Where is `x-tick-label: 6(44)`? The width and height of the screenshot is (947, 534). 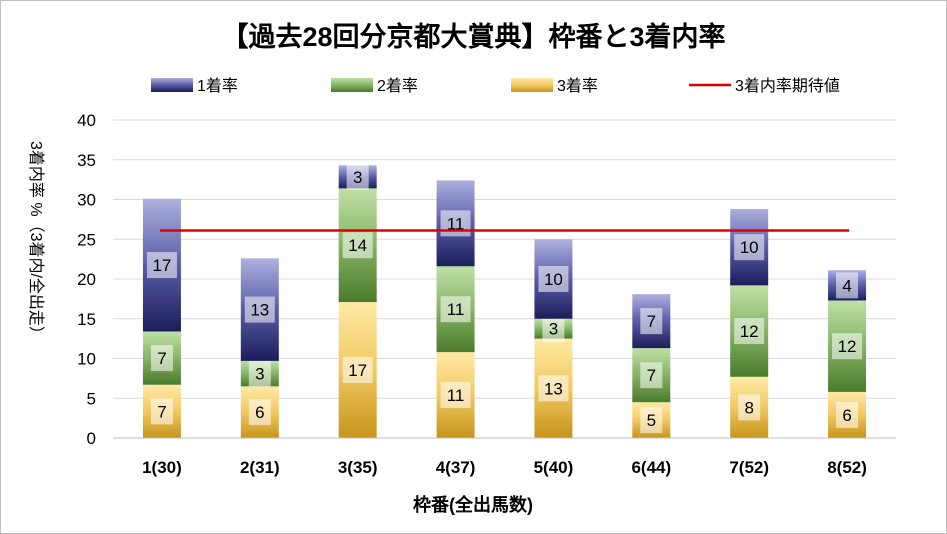 x-tick-label: 6(44) is located at coordinates (651, 467).